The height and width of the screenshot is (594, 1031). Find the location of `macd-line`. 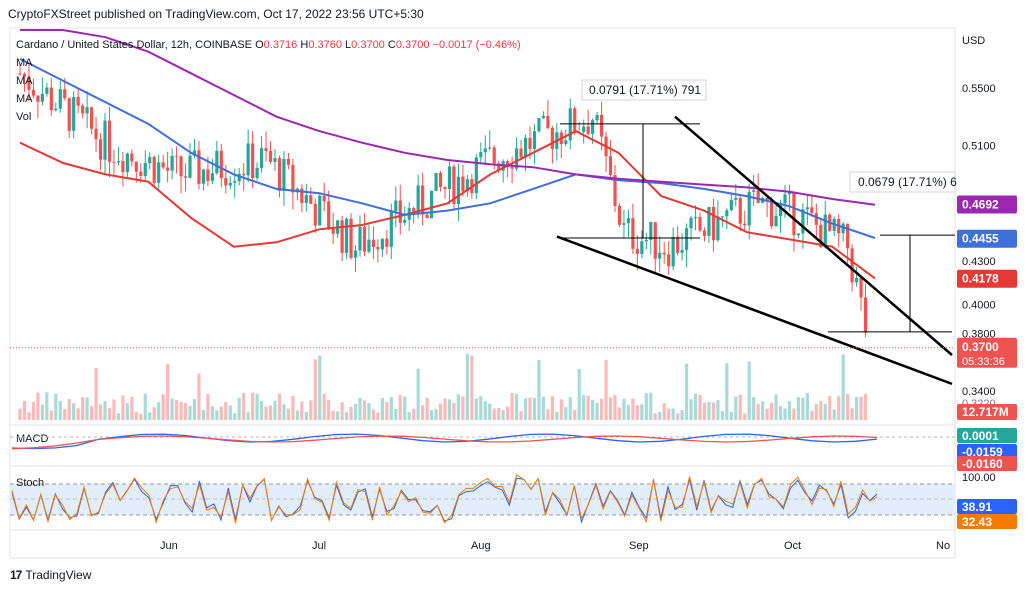

macd-line is located at coordinates (444, 441).